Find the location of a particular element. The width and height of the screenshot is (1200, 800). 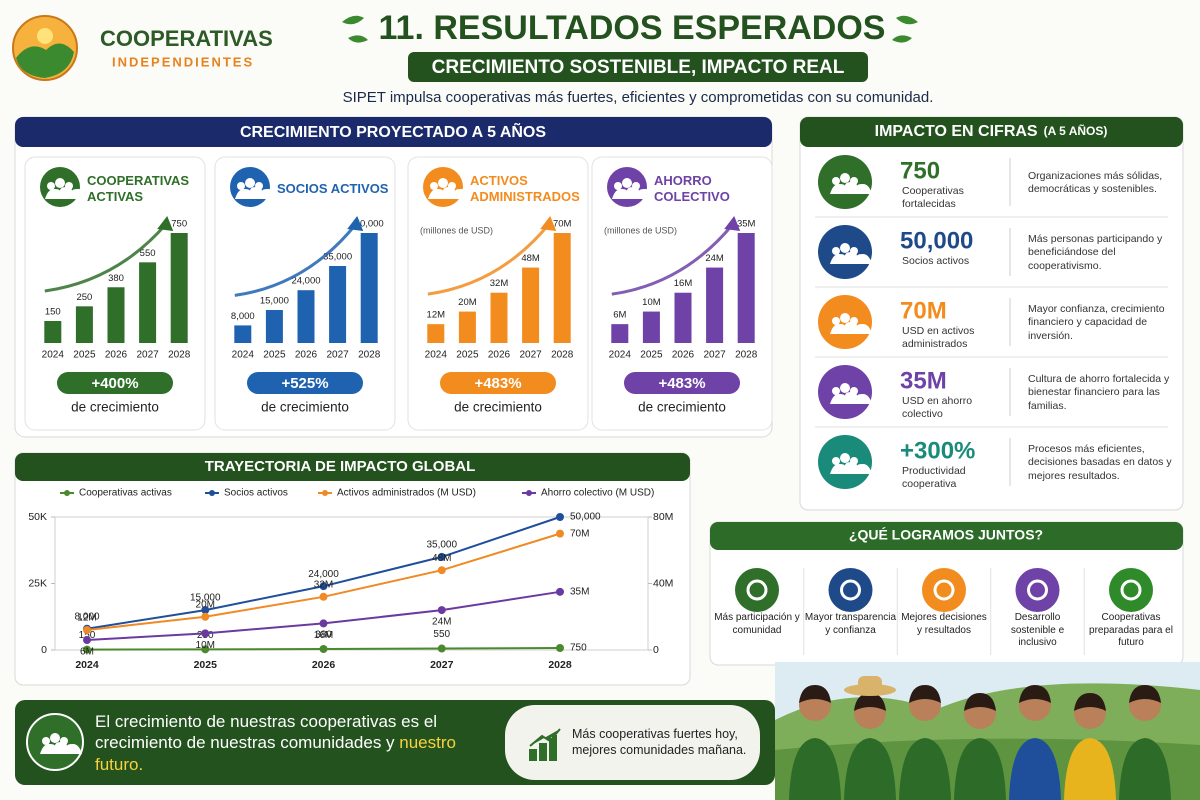

x-tick-label: 2027 is located at coordinates (442, 665).